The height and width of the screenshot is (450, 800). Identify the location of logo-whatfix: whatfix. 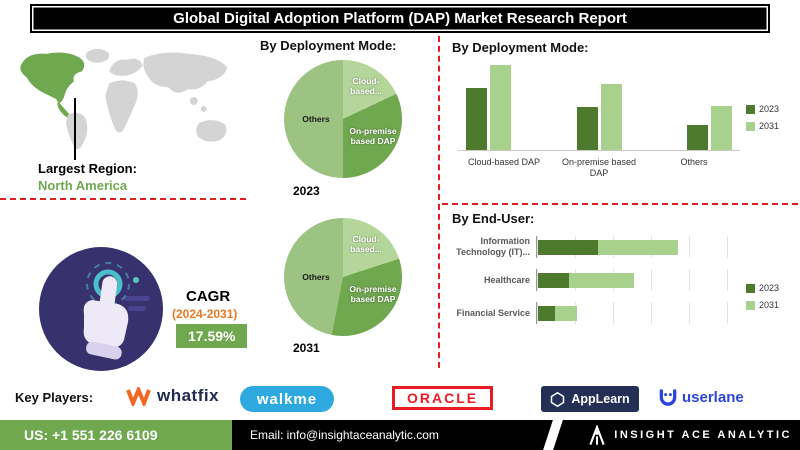
(172, 396).